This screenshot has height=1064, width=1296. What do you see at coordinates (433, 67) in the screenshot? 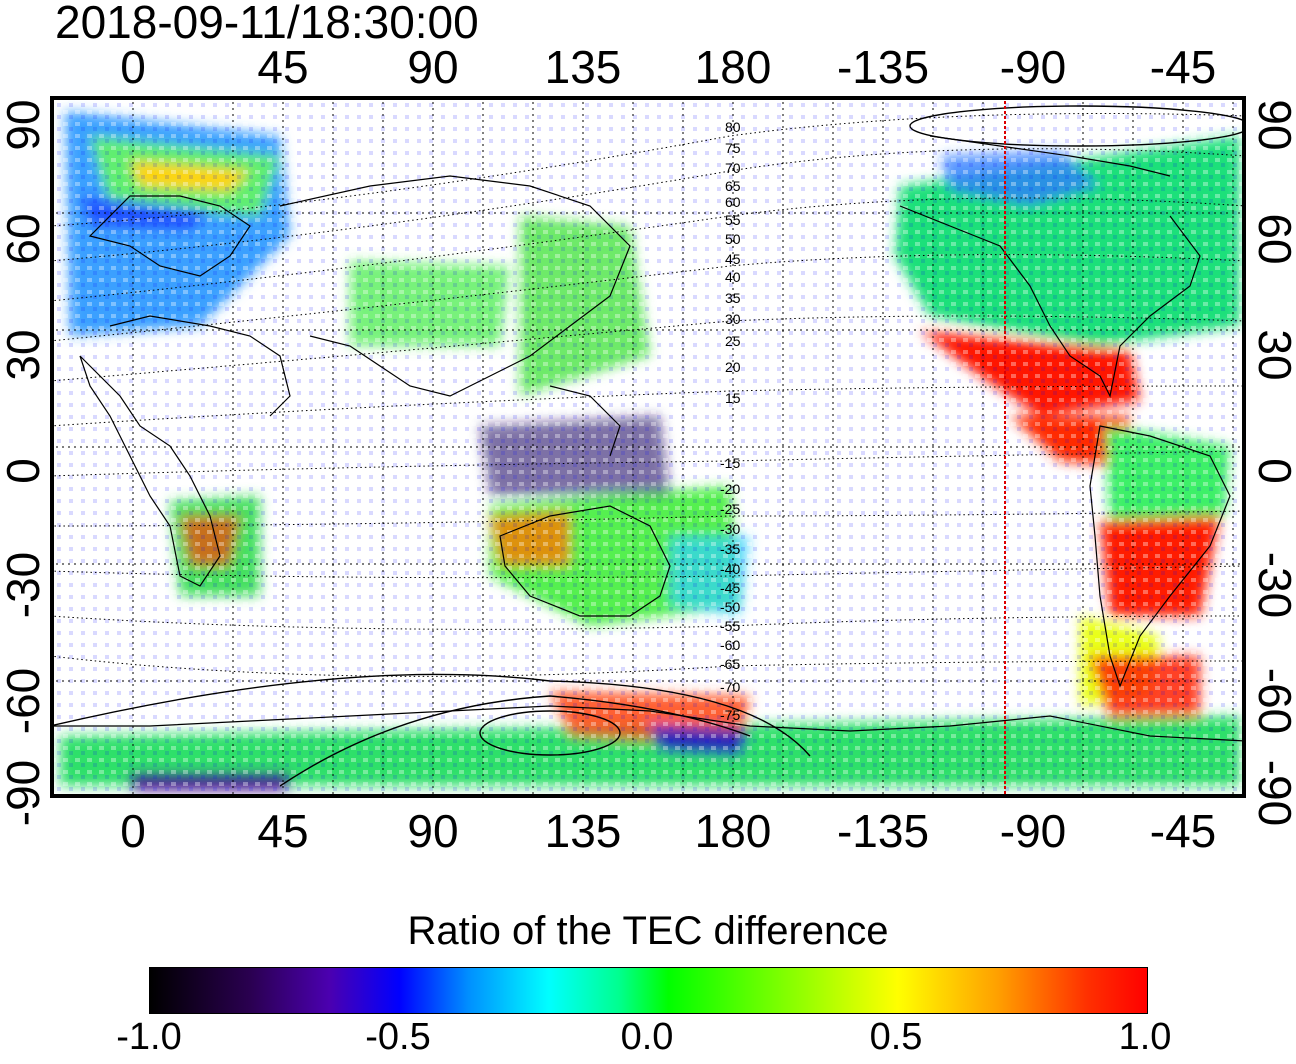
I see `top-lon-label: 90` at bounding box center [433, 67].